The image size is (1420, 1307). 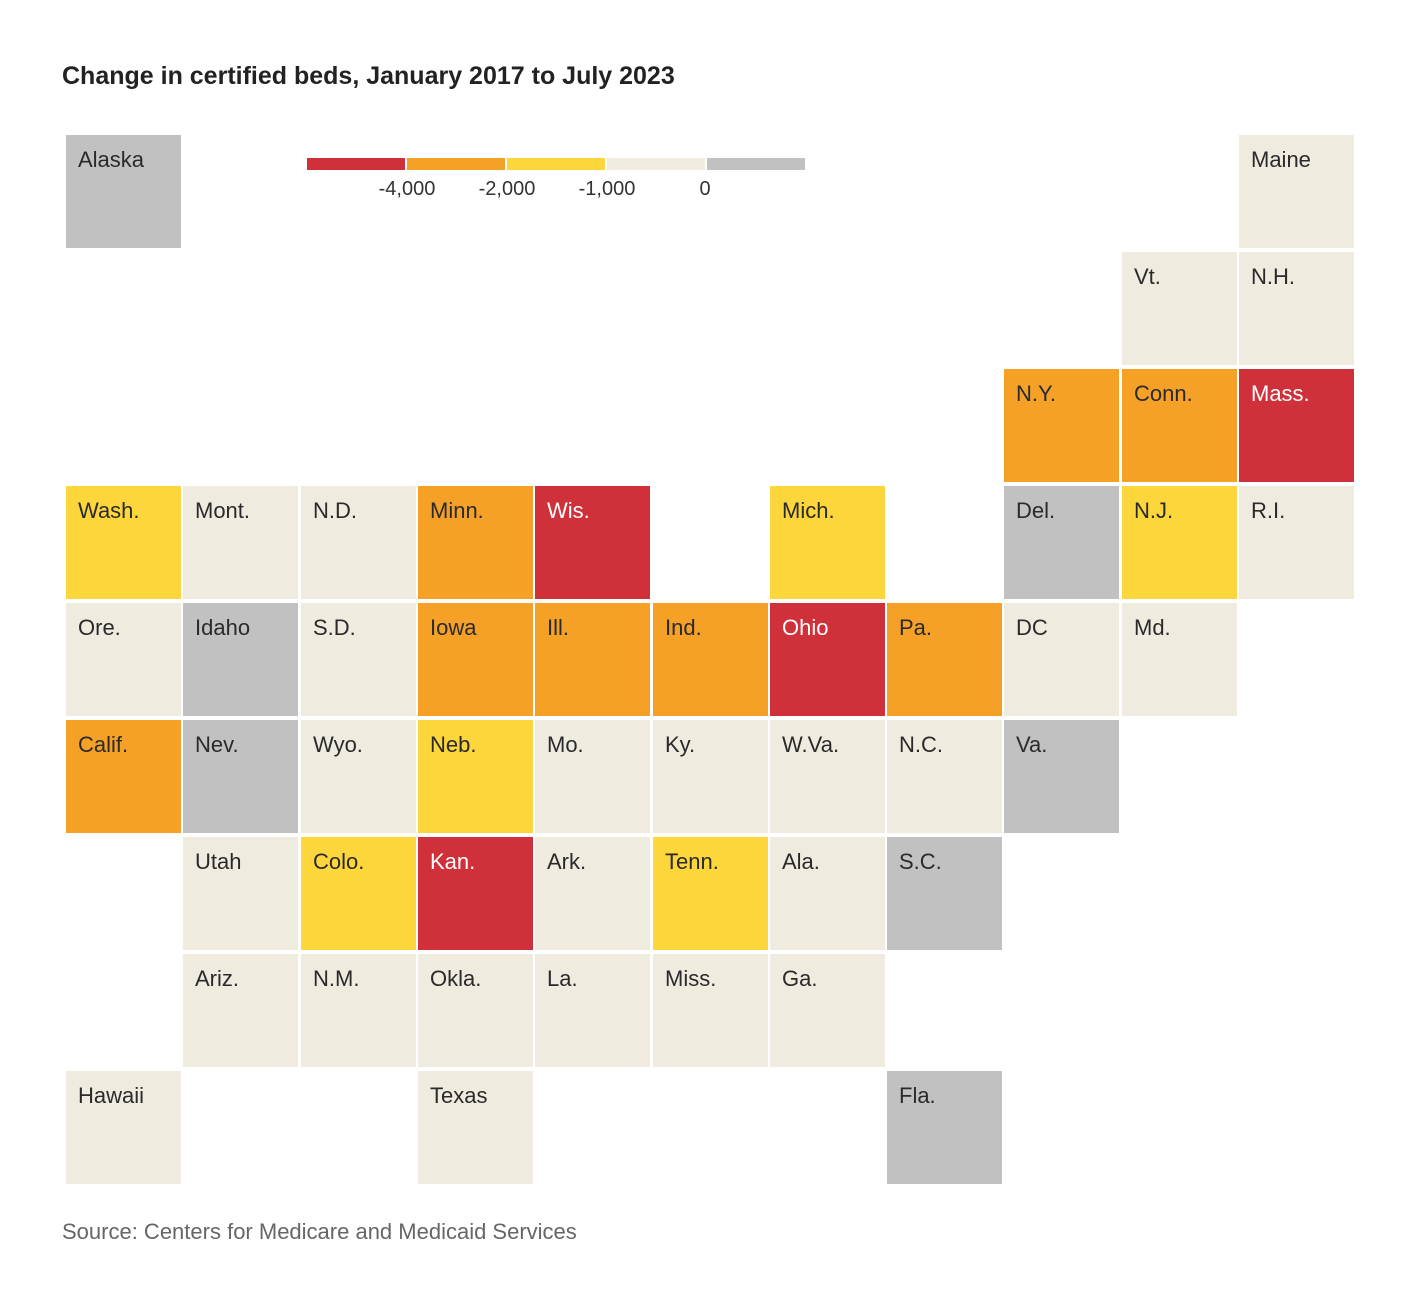 What do you see at coordinates (453, 627) in the screenshot?
I see `state-label: Iowa` at bounding box center [453, 627].